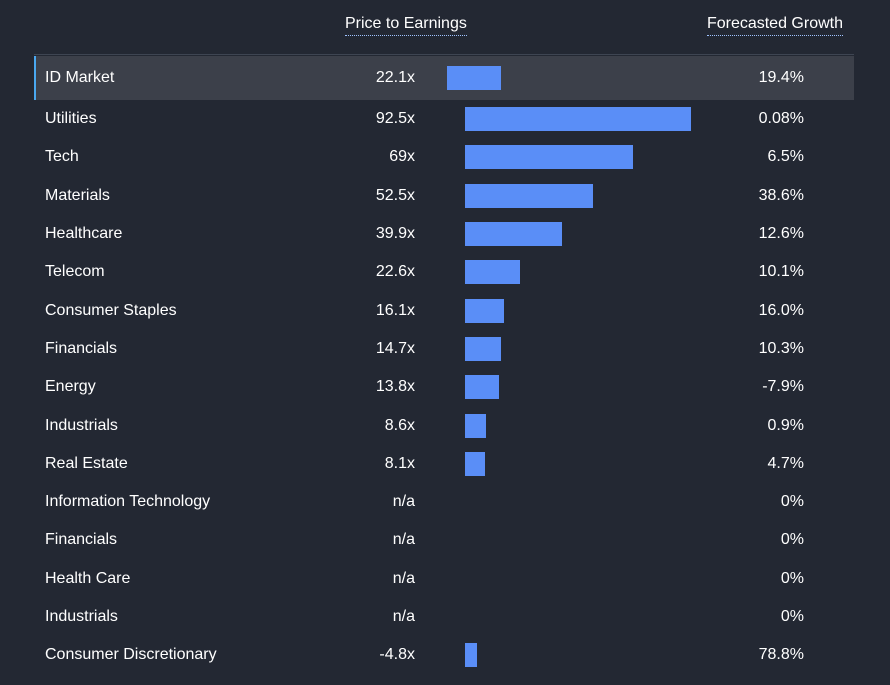  Describe the element at coordinates (131, 655) in the screenshot. I see `row-label: Consumer Discretionary` at that location.